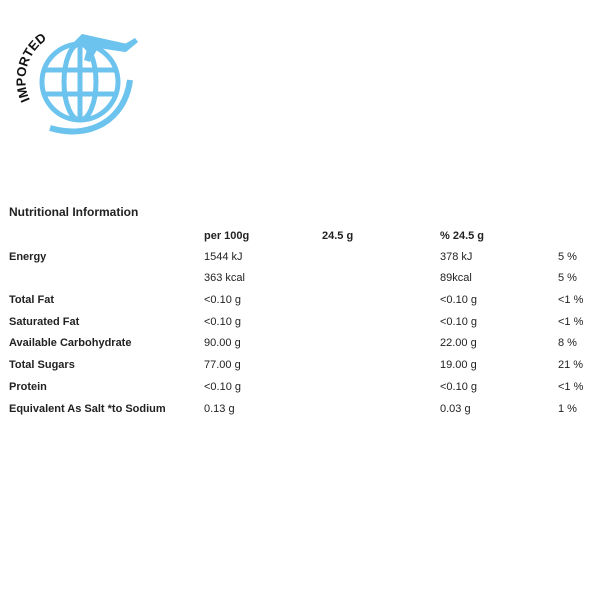 The height and width of the screenshot is (600, 600). Describe the element at coordinates (456, 278) in the screenshot. I see `serving-cell: 89kcal` at that location.